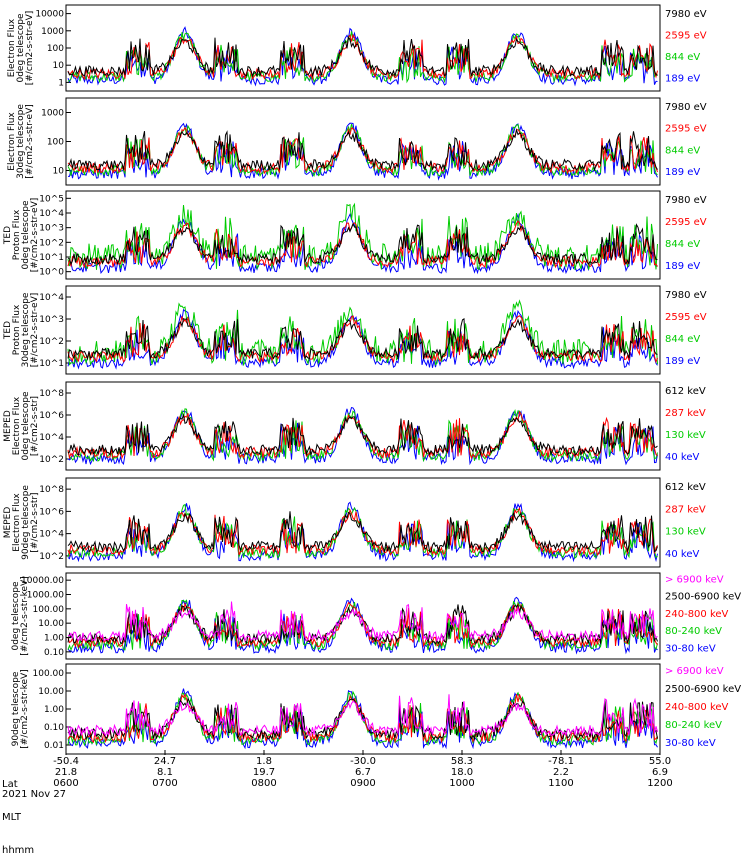 This screenshot has height=867, width=750. Describe the element at coordinates (17, 234) in the screenshot. I see `ylabel-line: Proton Flux` at that location.